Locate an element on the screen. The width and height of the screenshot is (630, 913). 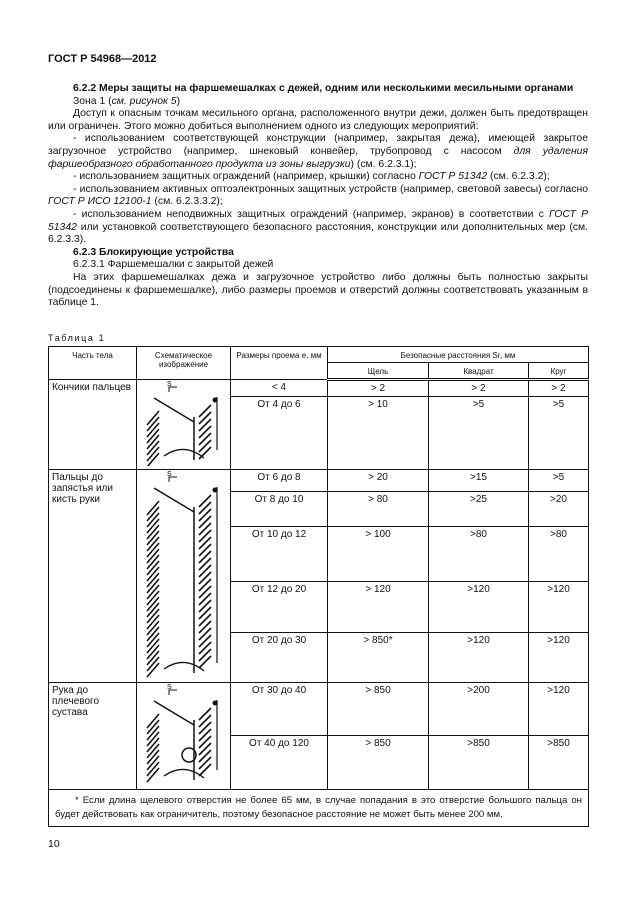
zone-text: Зона 1 ( is located at coordinates (92, 101).